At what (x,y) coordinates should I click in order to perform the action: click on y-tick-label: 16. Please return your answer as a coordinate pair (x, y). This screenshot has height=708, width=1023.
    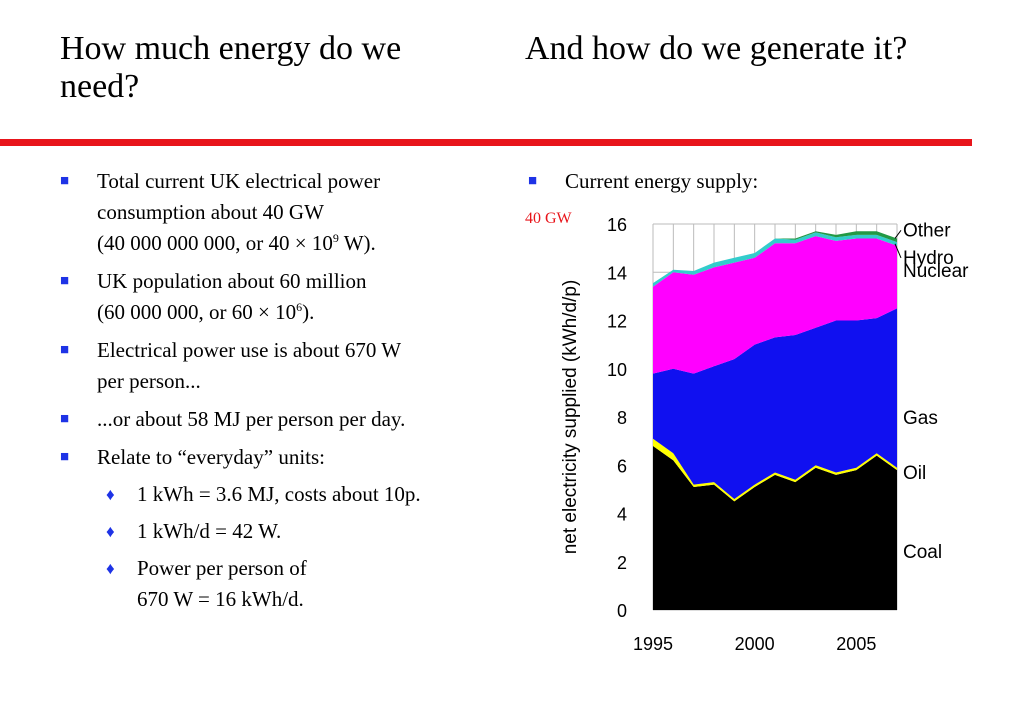
    Looking at the image, I should click on (617, 225).